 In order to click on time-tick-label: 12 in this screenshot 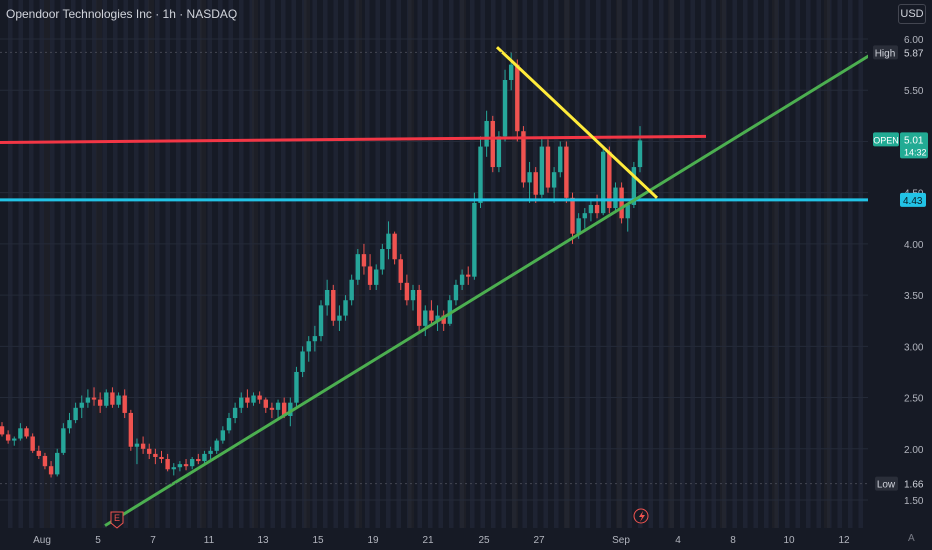, I will do `click(844, 540)`.